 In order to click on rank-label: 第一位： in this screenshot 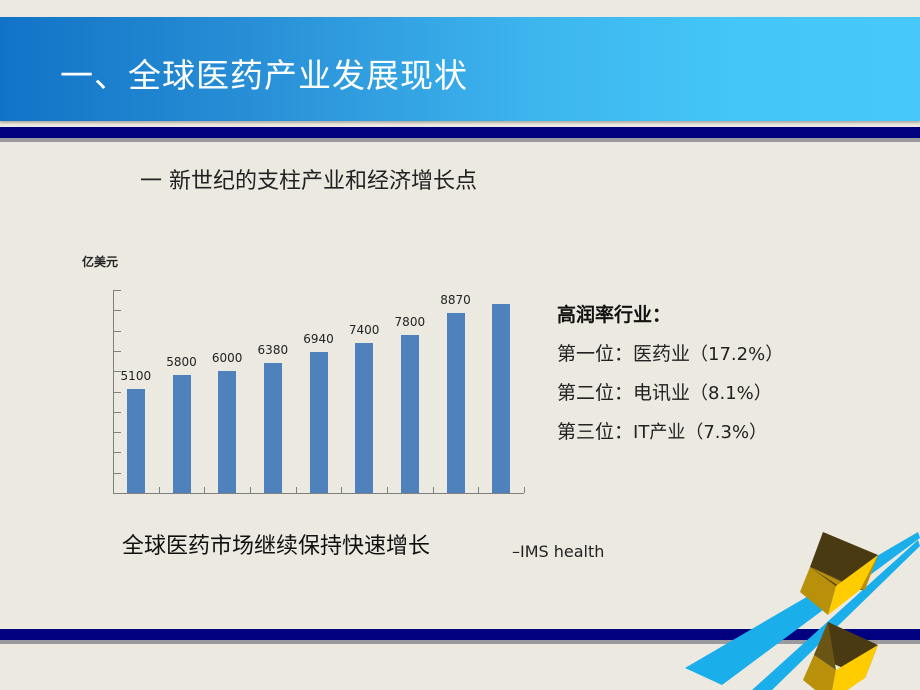, I will do `click(595, 354)`.